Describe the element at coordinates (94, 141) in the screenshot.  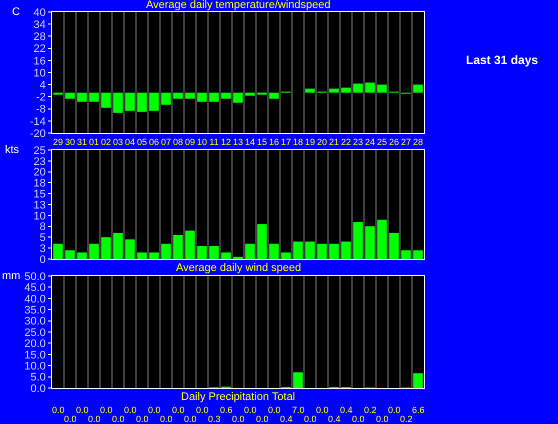
I see `x-tick-label: 01` at that location.